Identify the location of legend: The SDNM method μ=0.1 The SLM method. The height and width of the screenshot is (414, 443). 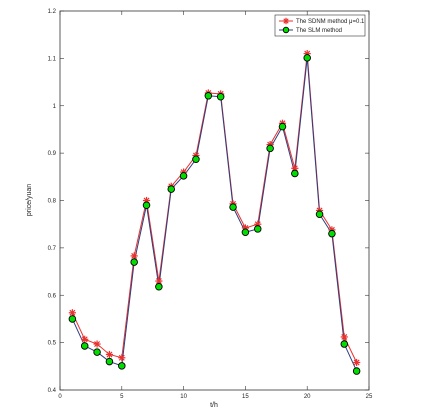
(320, 25).